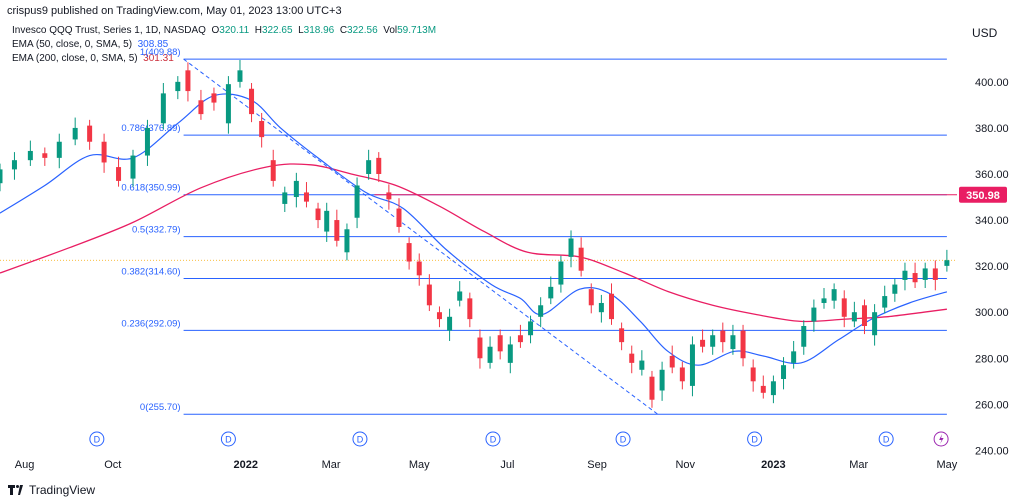 The image size is (1024, 503). I want to click on footer-brand: TradingView, so click(51, 490).